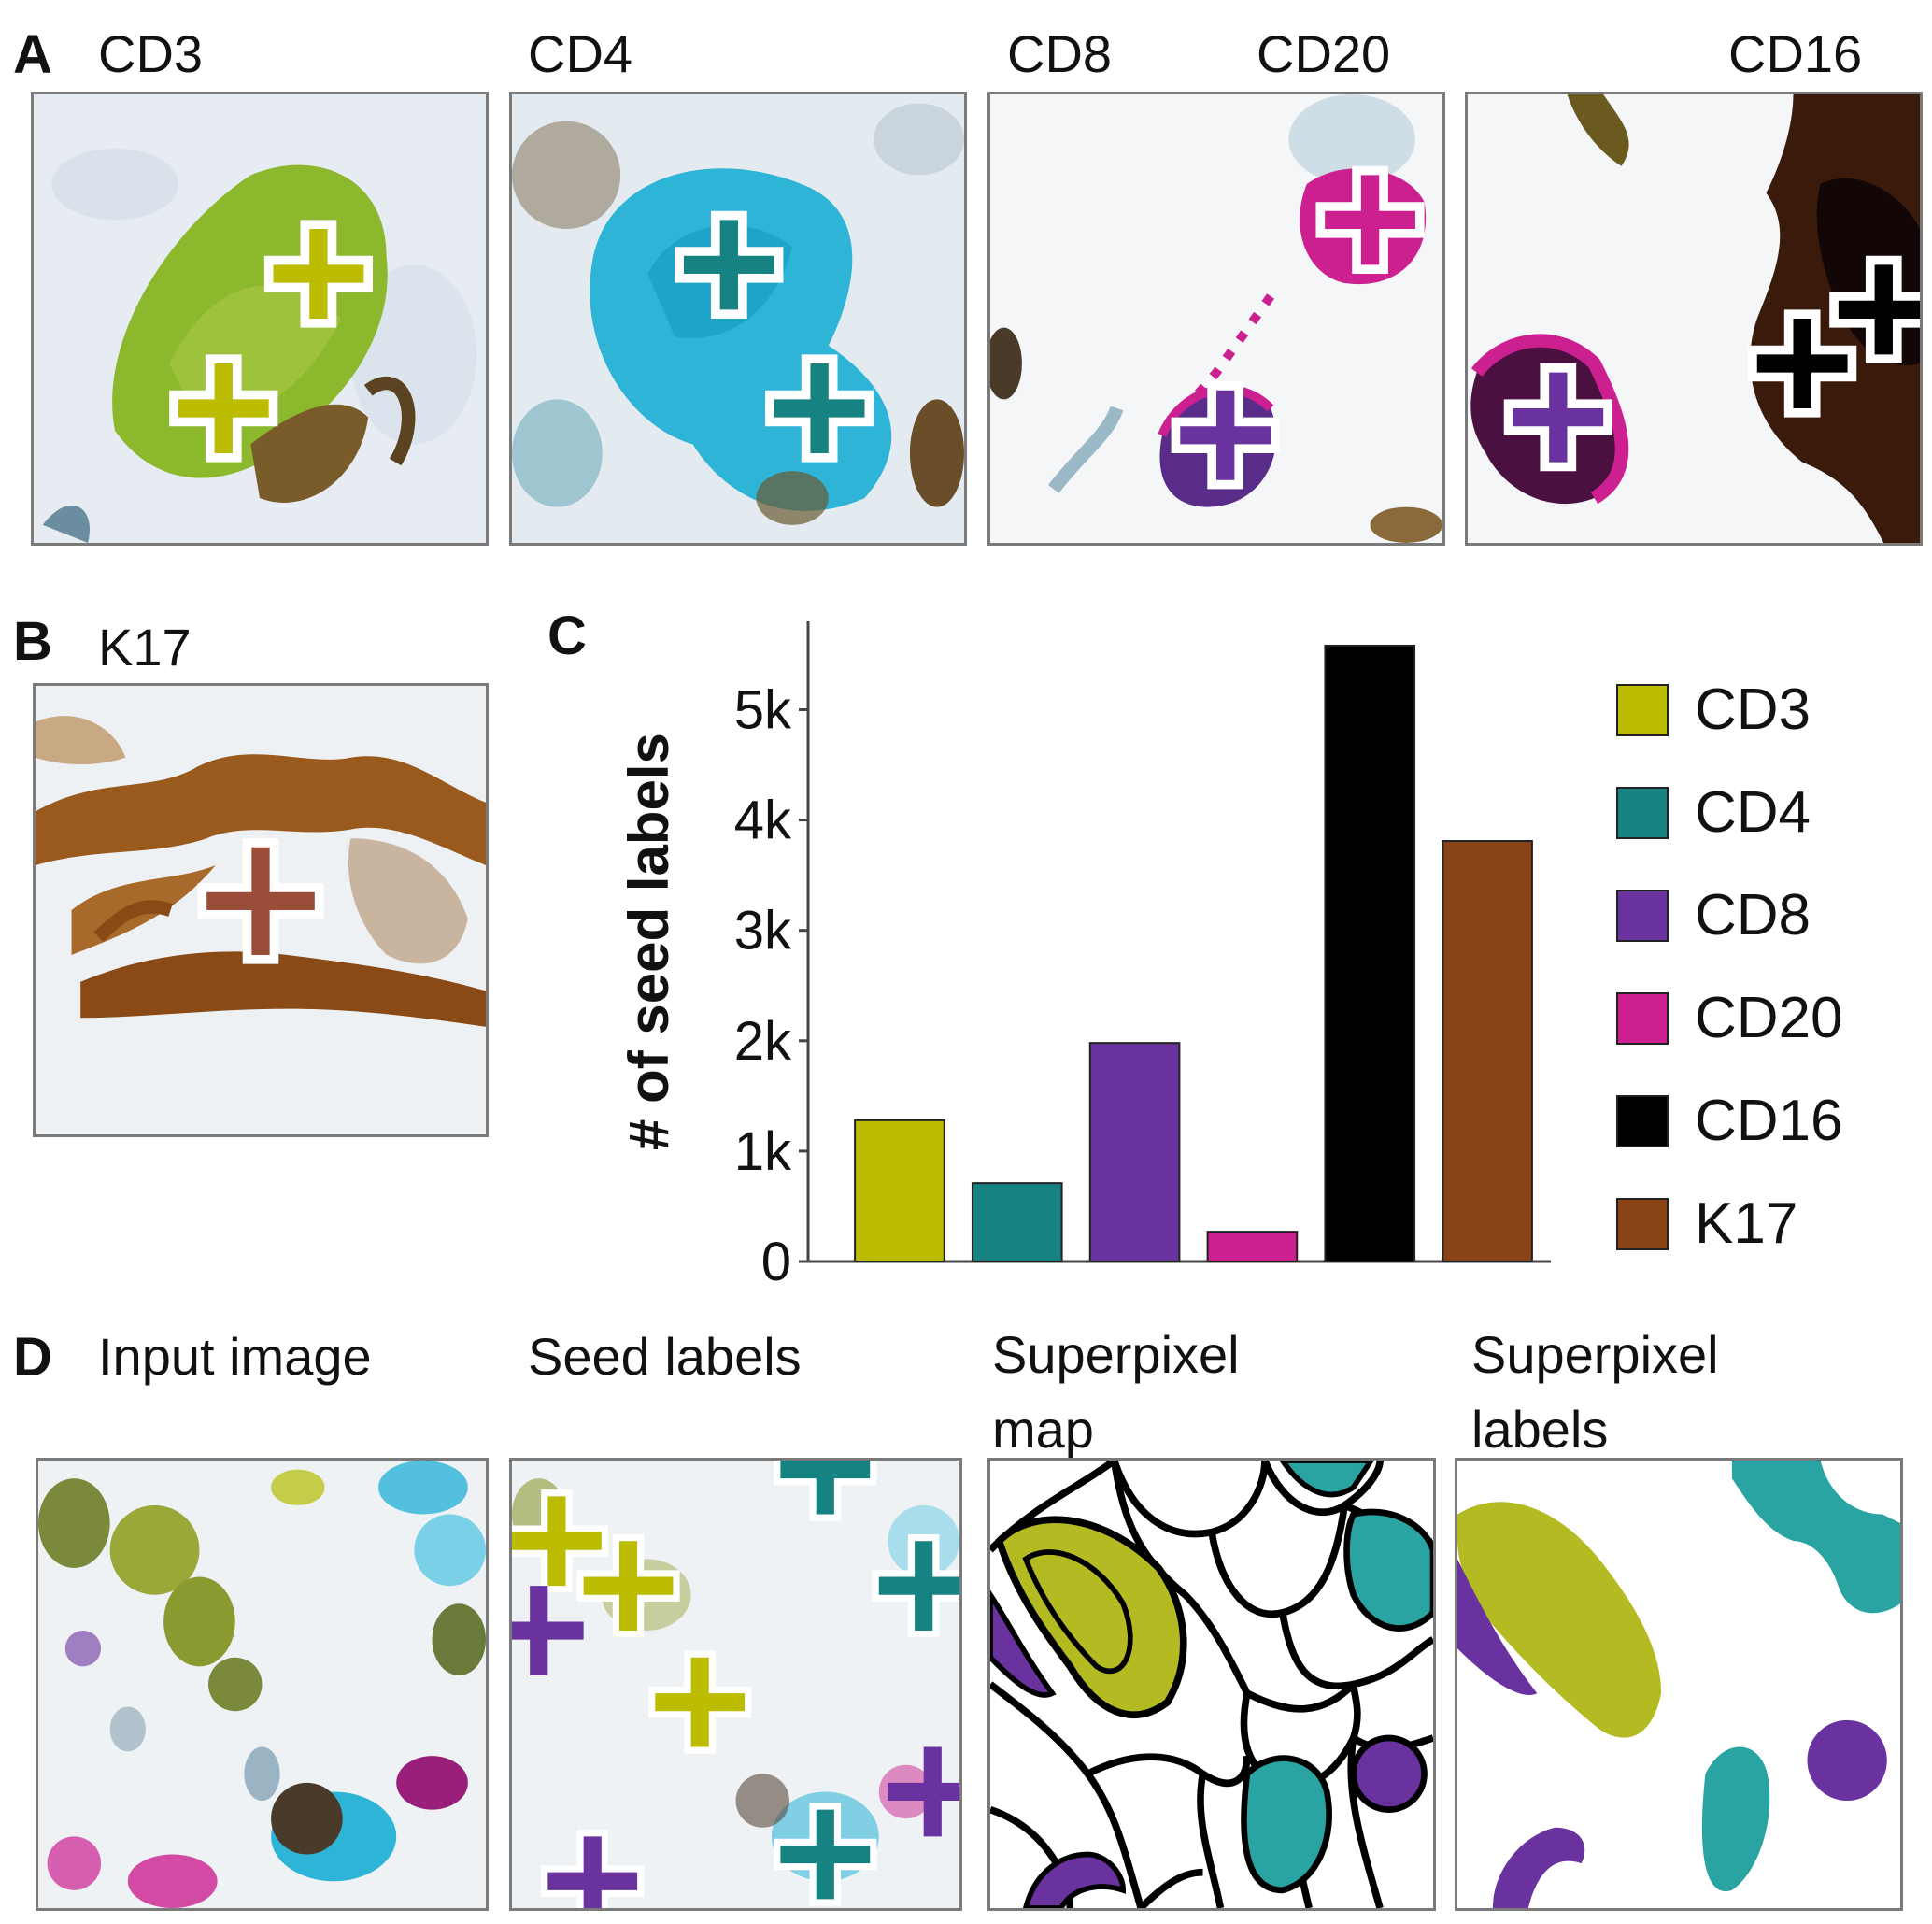  I want to click on y-tick-label: 1k, so click(763, 1151).